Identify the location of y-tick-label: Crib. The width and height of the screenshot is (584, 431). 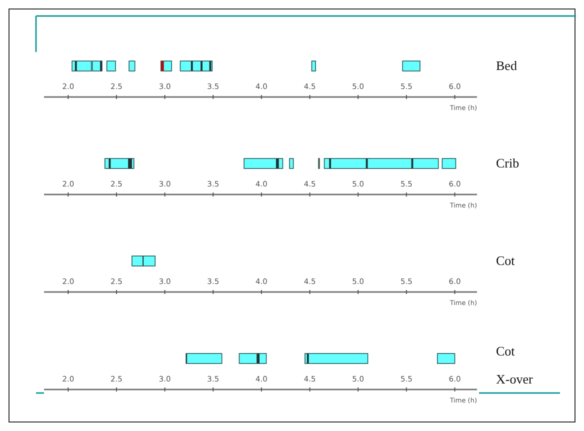
(508, 163).